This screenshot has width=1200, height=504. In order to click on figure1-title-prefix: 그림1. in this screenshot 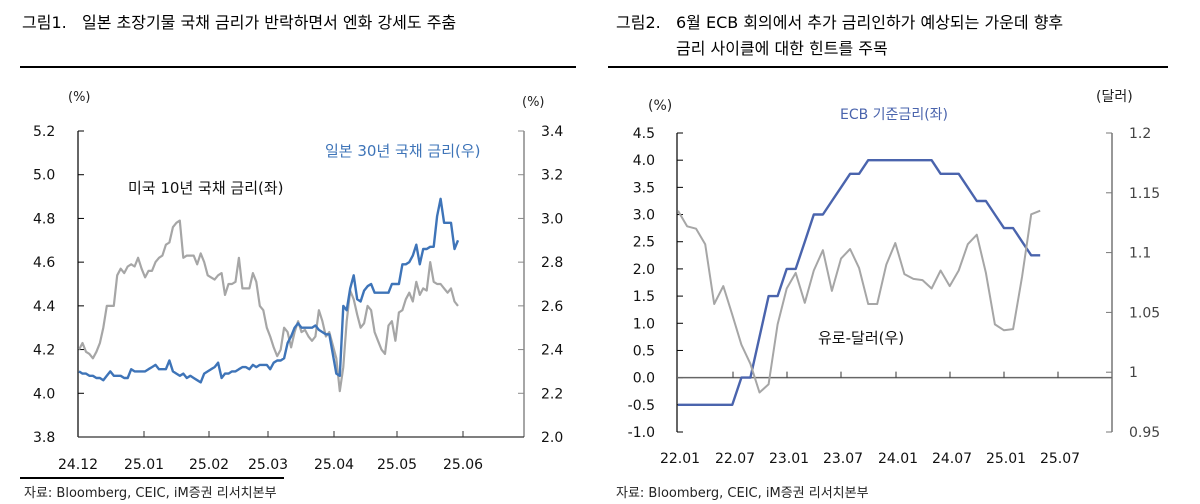, I will do `click(44, 22)`.